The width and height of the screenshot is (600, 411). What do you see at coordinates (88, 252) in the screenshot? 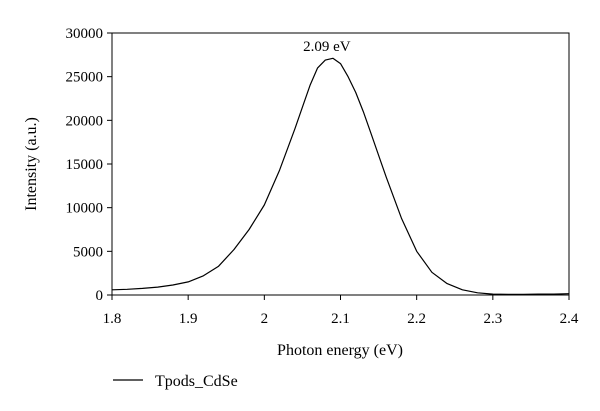
I see `y-tick-label: 5000` at bounding box center [88, 252].